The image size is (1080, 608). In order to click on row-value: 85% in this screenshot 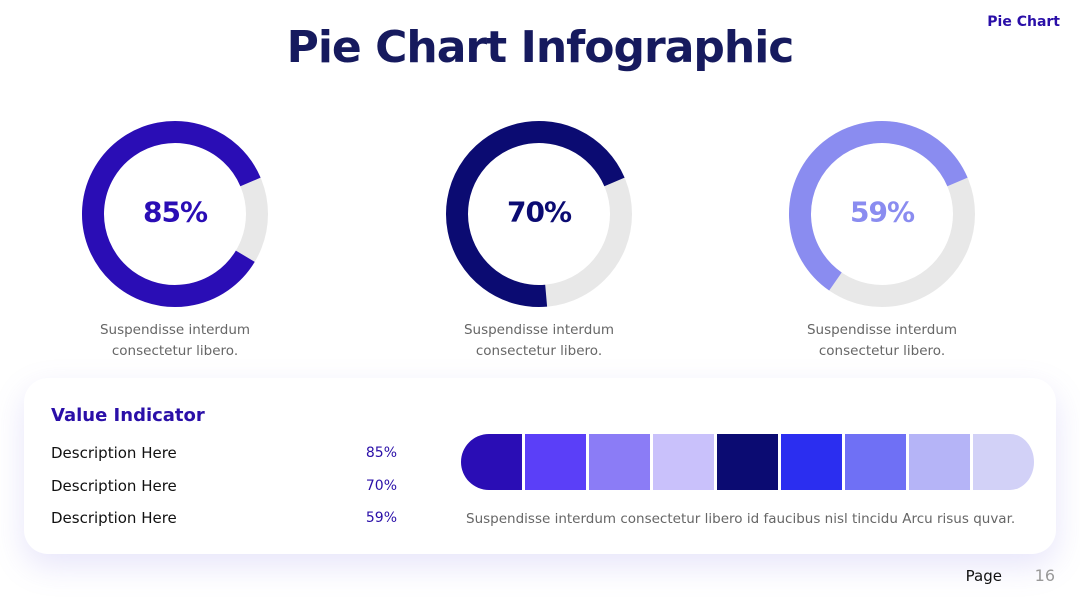, I will do `click(381, 453)`.